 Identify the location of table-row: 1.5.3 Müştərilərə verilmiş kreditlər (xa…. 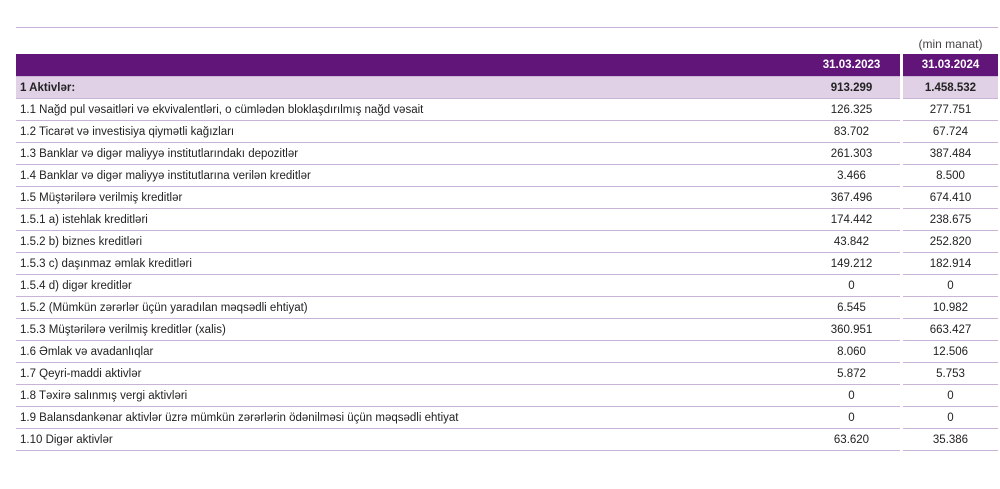
(507, 329).